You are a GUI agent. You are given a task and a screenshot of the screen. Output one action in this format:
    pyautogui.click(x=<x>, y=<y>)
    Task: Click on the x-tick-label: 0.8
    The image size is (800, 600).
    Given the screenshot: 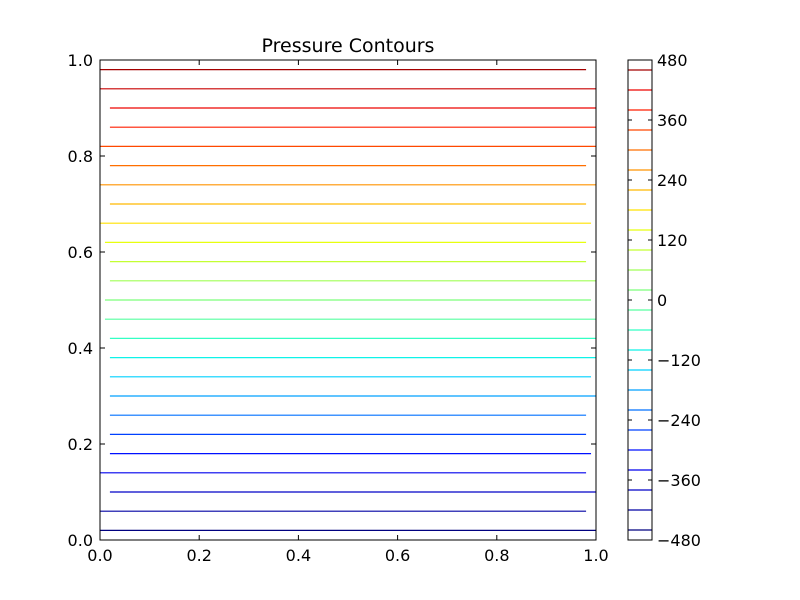 What is the action you would take?
    pyautogui.click(x=496, y=555)
    